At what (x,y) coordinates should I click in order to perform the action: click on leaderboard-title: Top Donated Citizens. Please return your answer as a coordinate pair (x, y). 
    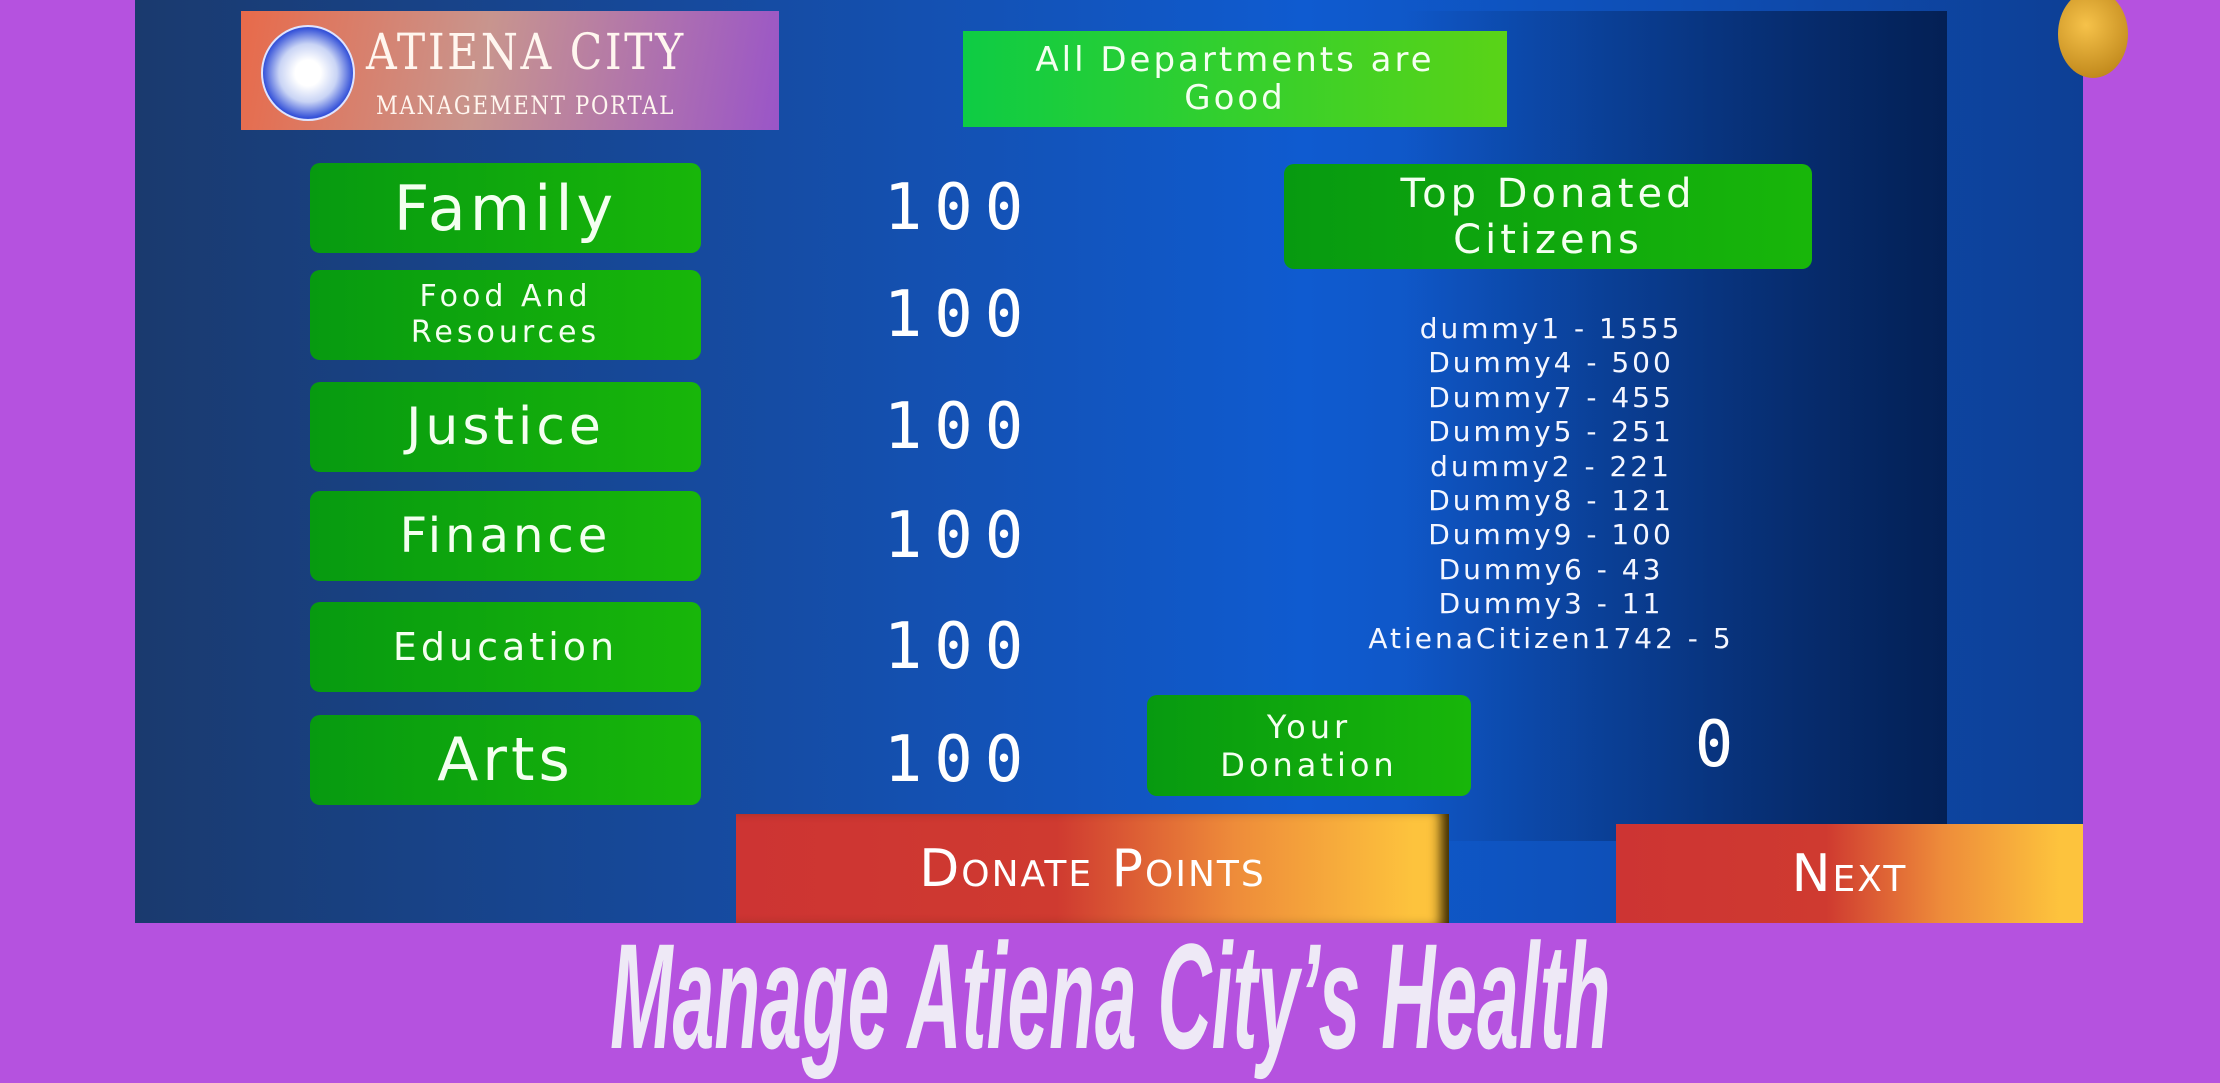
    Looking at the image, I should click on (1548, 216).